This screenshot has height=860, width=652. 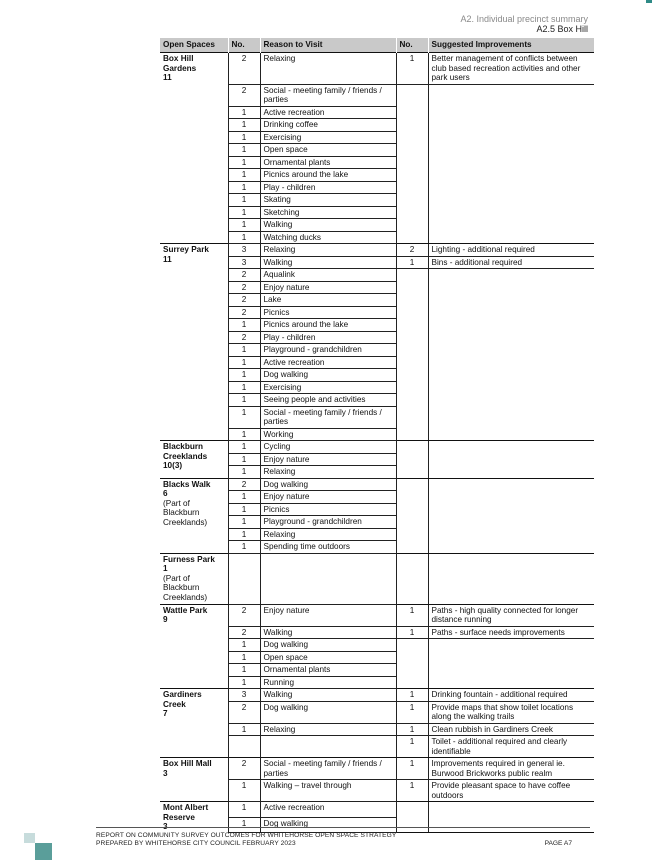 I want to click on table-row: 1 Active recreation, so click(x=377, y=112).